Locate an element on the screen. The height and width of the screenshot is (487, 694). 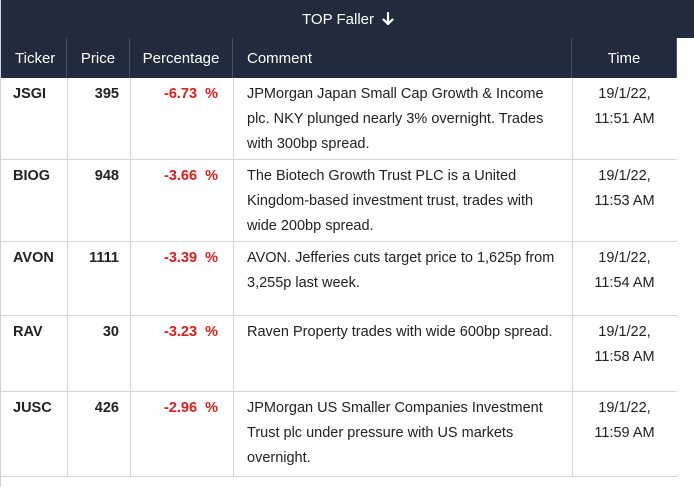
panel-title-bar: TOP Faller is located at coordinates (347, 19).